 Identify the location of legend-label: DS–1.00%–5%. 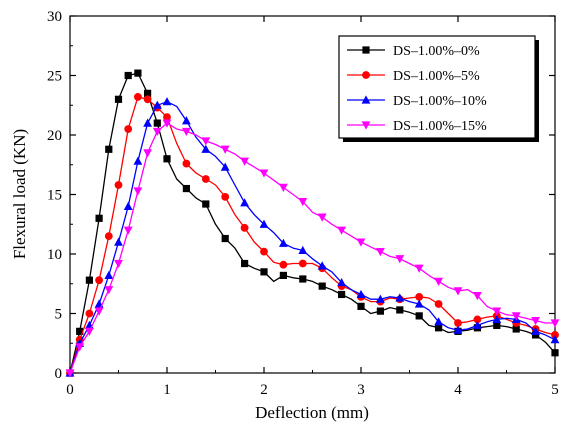
(436, 76).